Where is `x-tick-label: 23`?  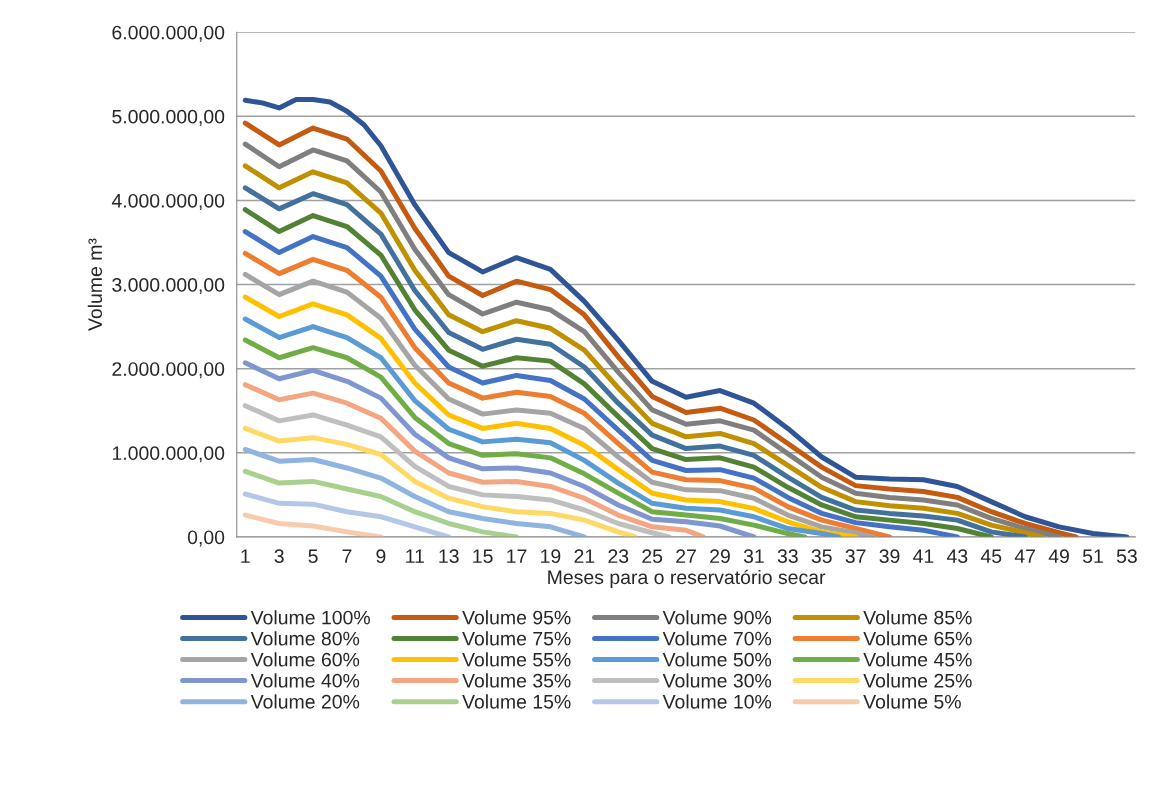
x-tick-label: 23 is located at coordinates (618, 556).